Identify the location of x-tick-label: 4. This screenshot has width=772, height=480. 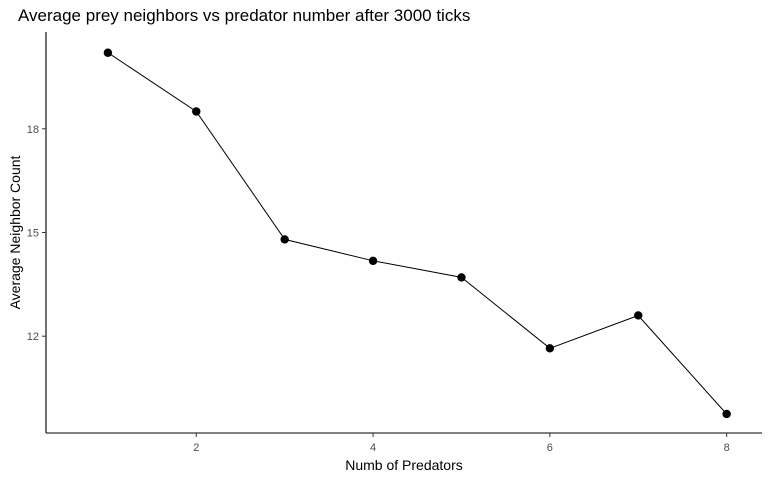
(373, 448).